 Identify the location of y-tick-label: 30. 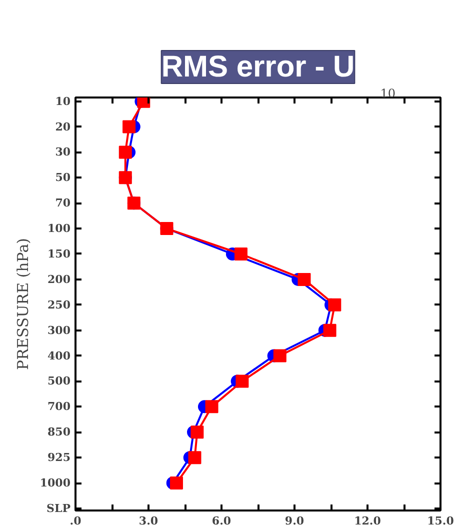
(63, 152).